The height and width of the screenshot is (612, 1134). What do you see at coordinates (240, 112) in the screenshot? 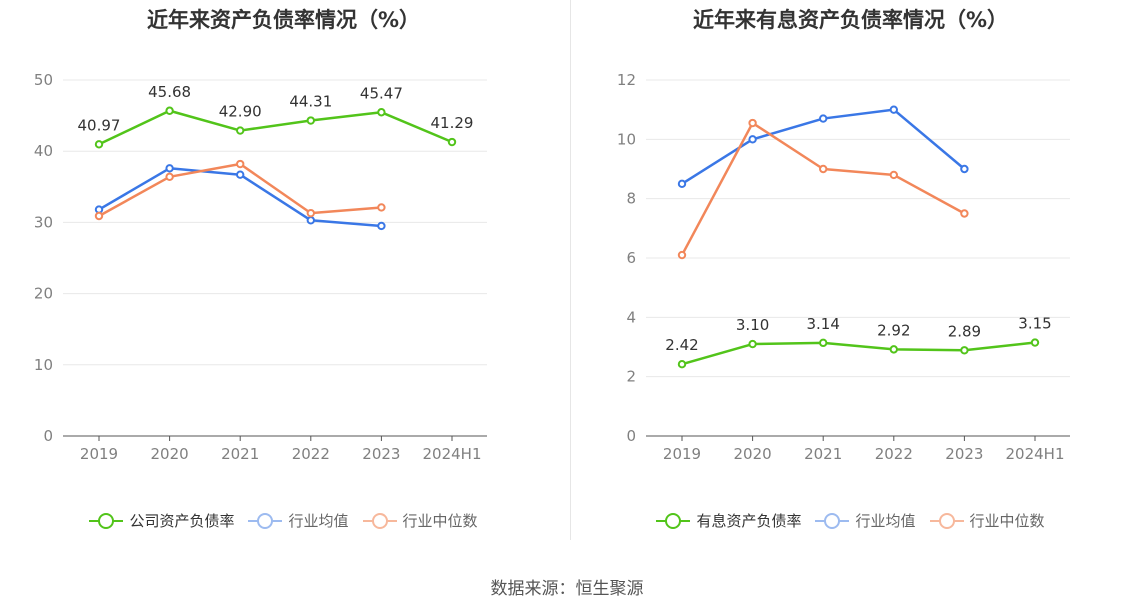
I see `data-label: 42.90` at bounding box center [240, 112].